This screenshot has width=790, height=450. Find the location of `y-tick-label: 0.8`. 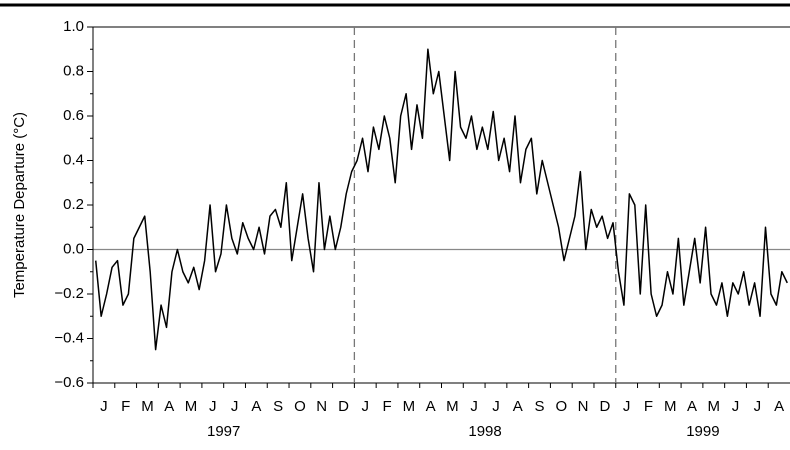

y-tick-label: 0.8 is located at coordinates (73, 70).